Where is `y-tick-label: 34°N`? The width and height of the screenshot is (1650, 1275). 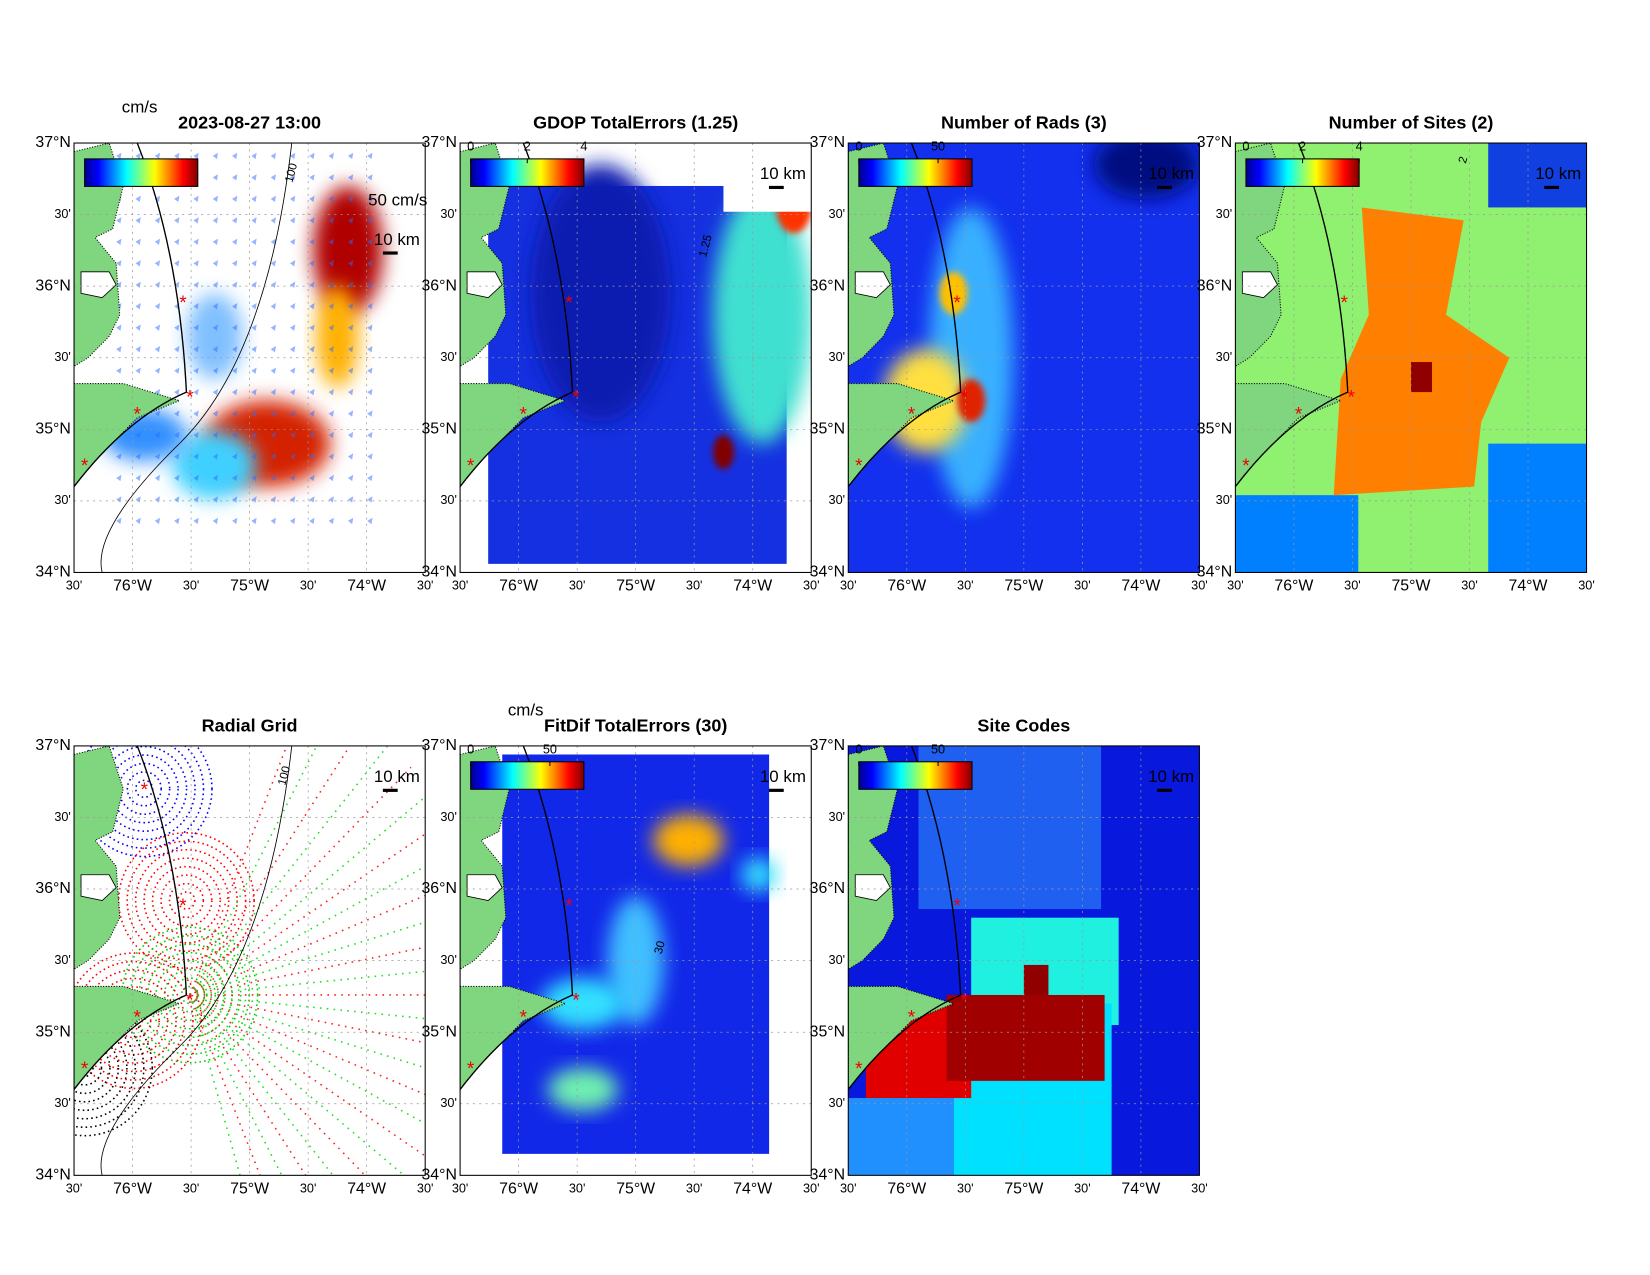
y-tick-label: 34°N is located at coordinates (52, 1175).